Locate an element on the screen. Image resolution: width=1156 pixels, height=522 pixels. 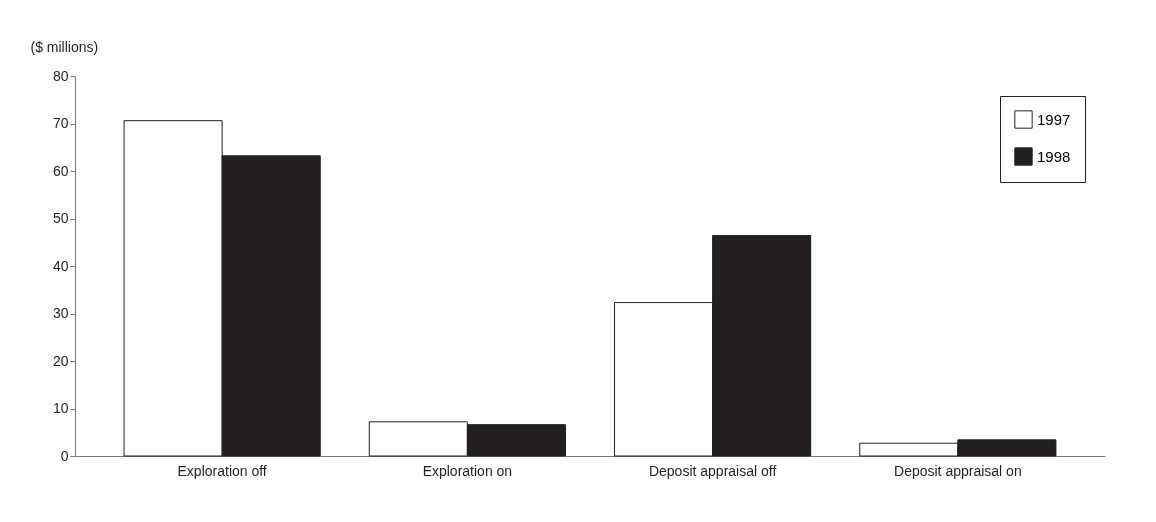
y-tick-label: 30 is located at coordinates (60, 313).